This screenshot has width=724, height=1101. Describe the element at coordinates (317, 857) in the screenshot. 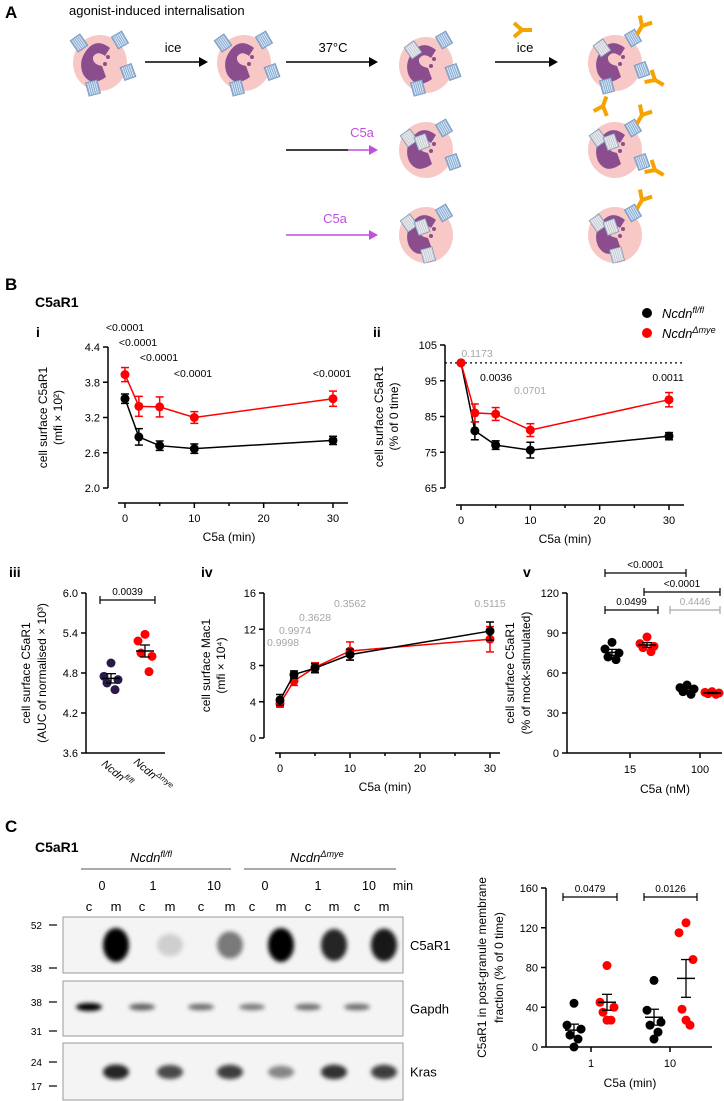

I see `genotype-label-dmye: NcdnΔmye` at that location.